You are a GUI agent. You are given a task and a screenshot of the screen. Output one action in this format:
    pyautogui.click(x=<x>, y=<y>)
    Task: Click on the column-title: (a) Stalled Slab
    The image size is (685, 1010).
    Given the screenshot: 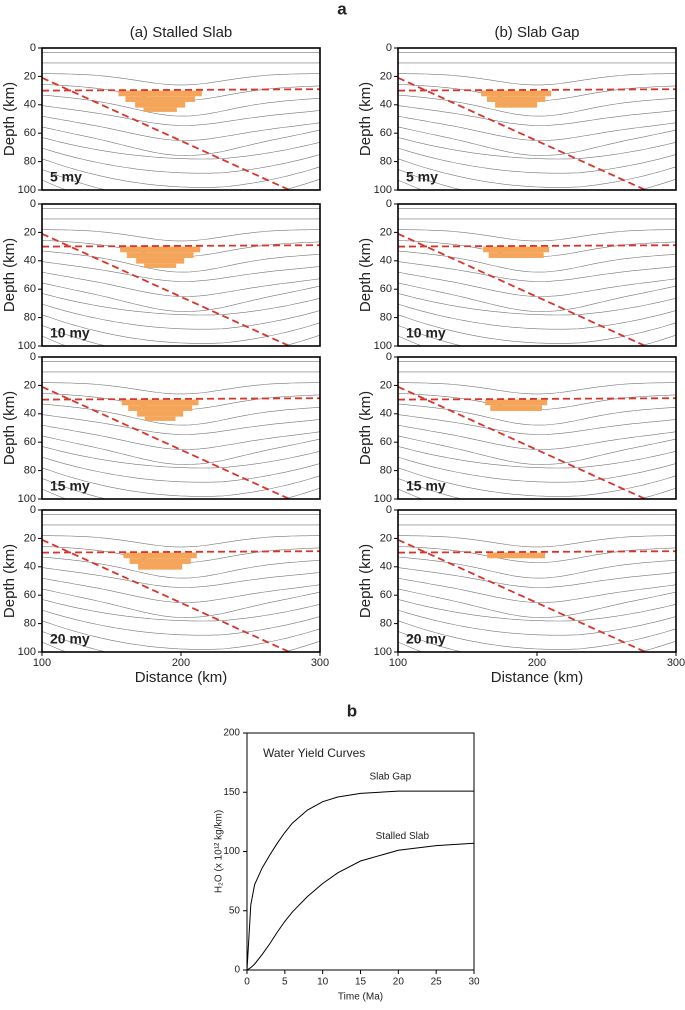 What is the action you would take?
    pyautogui.click(x=181, y=32)
    